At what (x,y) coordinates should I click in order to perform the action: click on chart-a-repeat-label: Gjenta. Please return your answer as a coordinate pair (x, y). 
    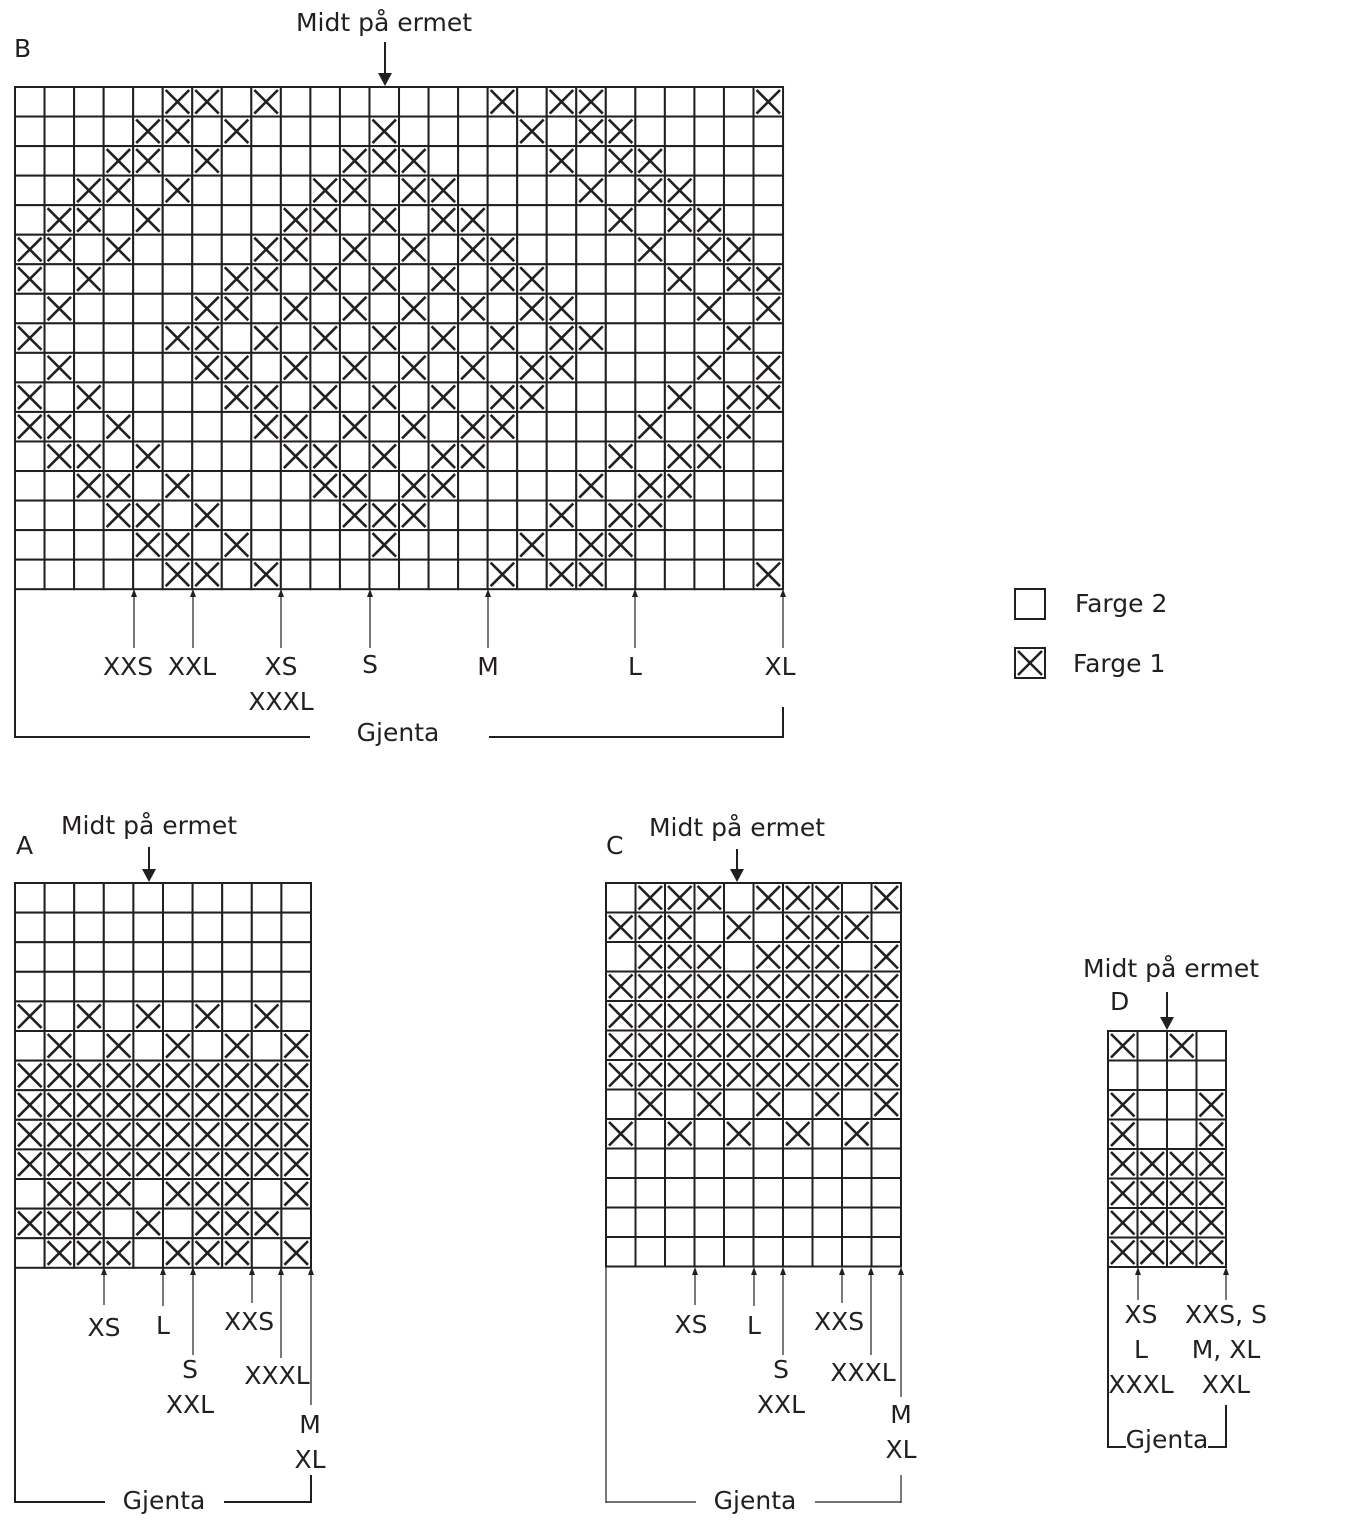
    Looking at the image, I should click on (164, 1500).